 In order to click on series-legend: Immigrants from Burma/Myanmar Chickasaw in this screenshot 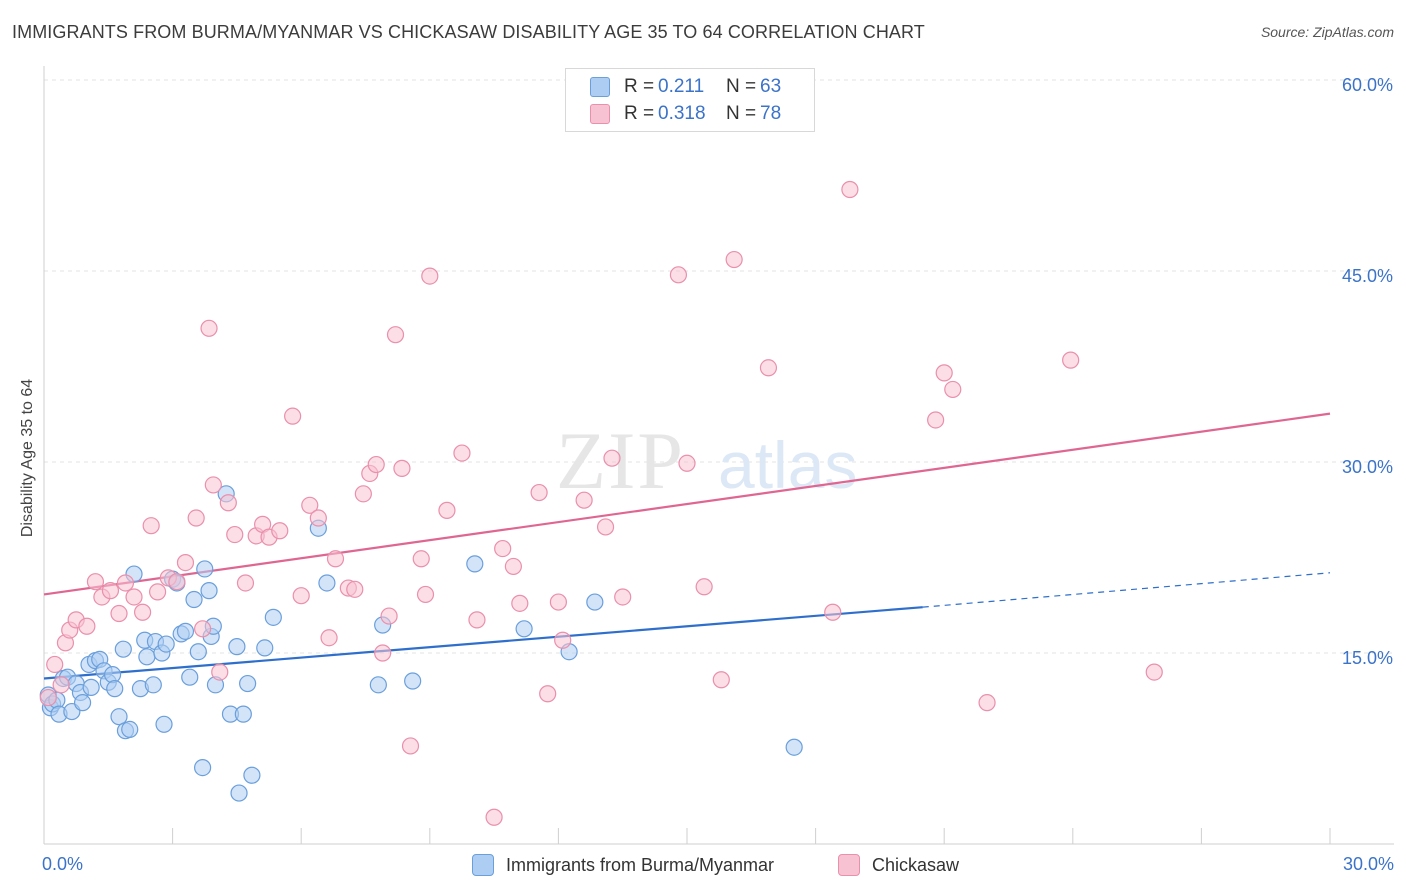, I will do `click(703, 865)`.